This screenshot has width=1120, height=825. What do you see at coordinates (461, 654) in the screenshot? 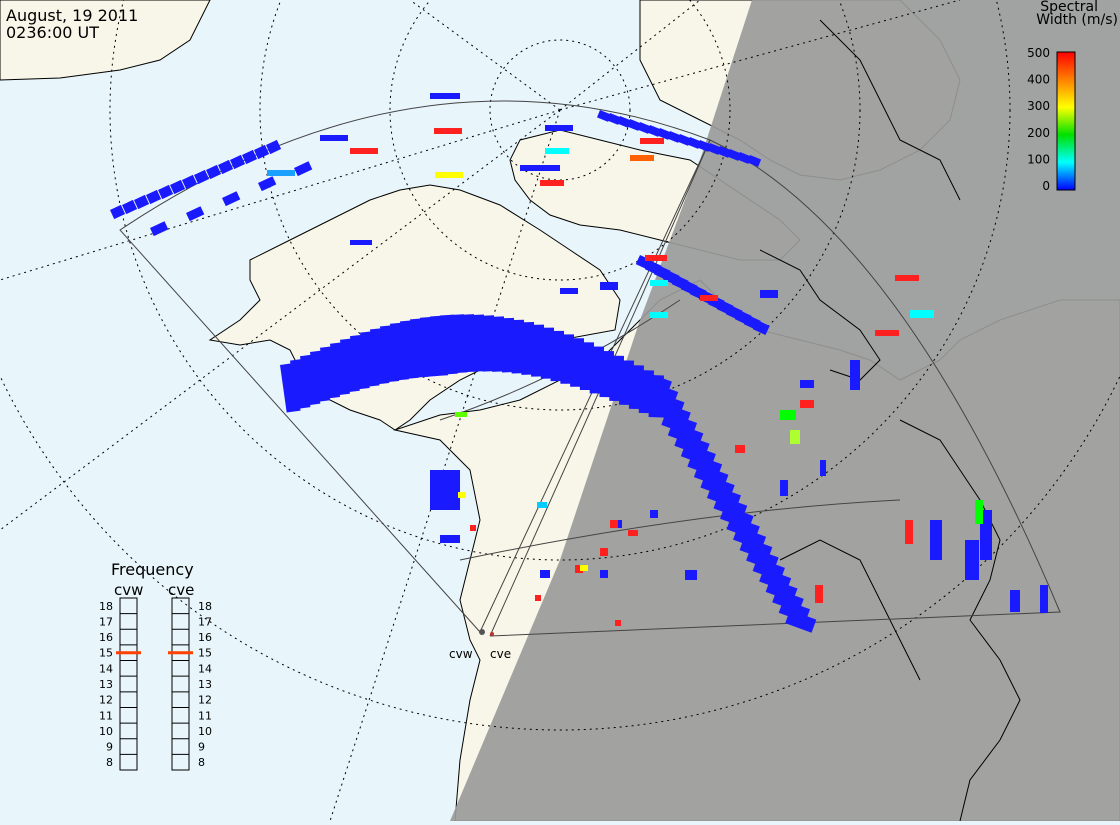
I see `cvw-site-label: cvw` at bounding box center [461, 654].